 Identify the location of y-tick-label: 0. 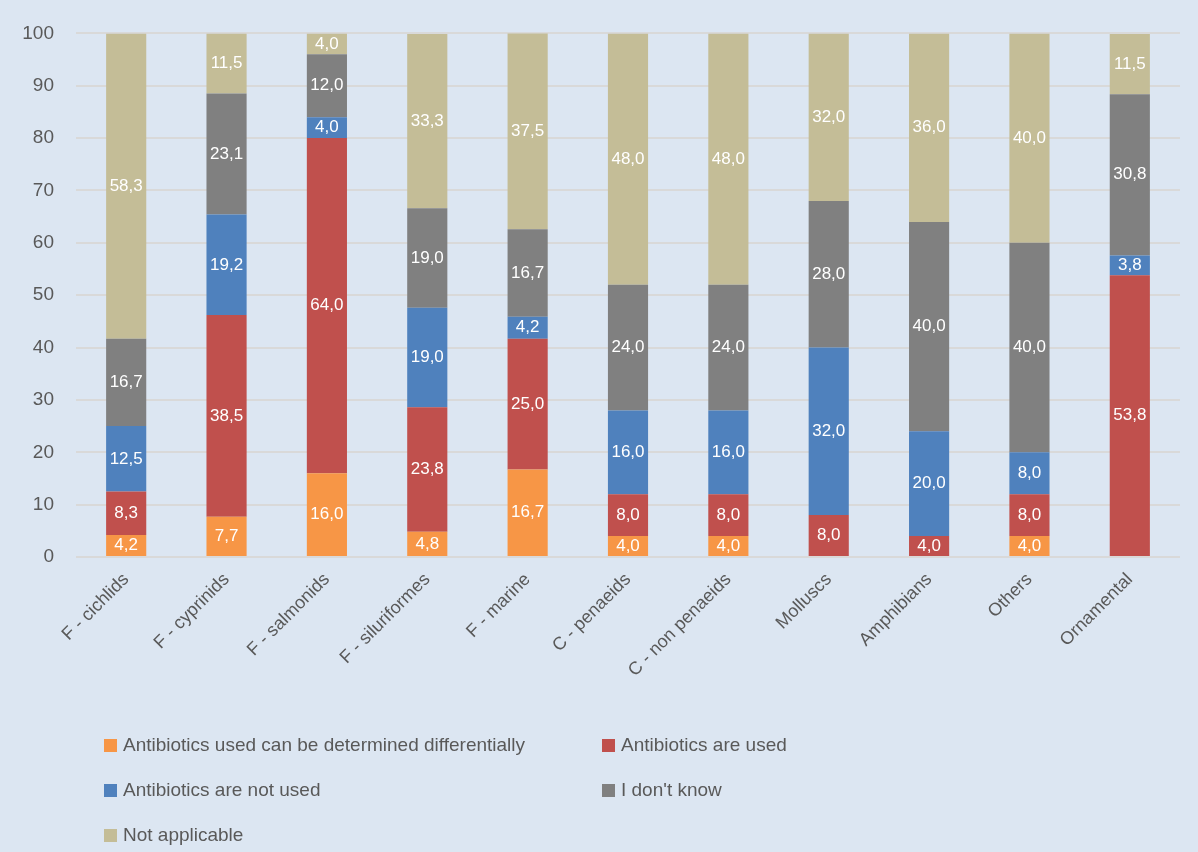
(48, 556).